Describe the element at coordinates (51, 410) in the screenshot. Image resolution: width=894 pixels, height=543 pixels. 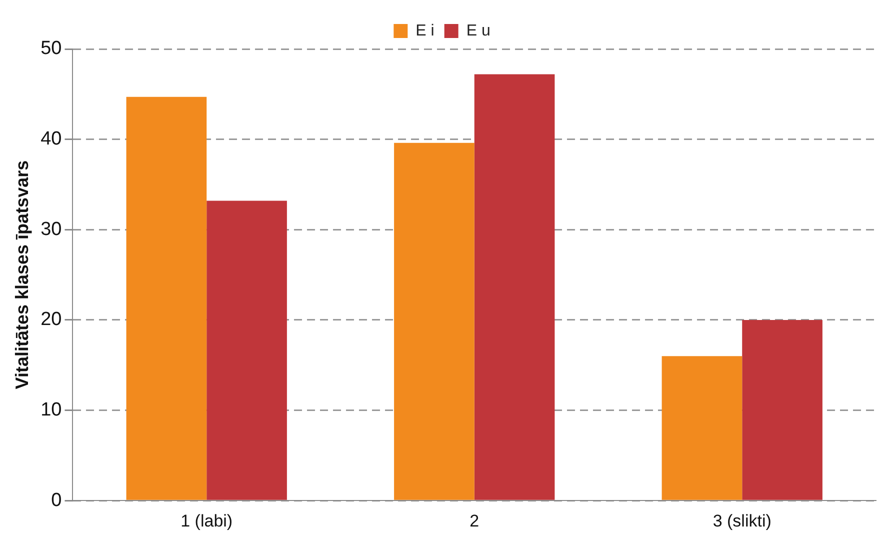
I see `y-tick-label: 10` at that location.